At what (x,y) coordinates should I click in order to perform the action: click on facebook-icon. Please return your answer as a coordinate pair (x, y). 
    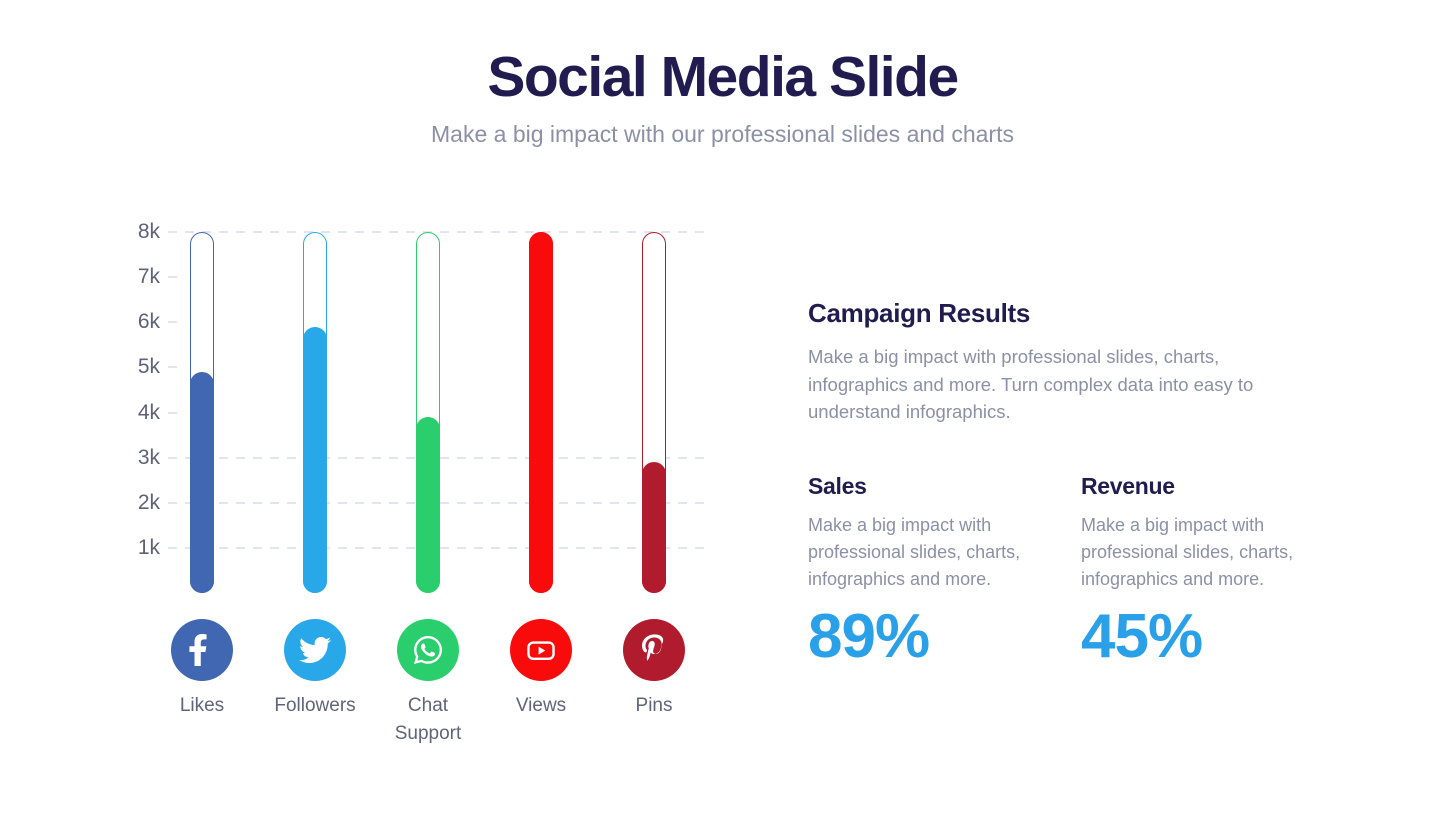
    Looking at the image, I should click on (202, 650).